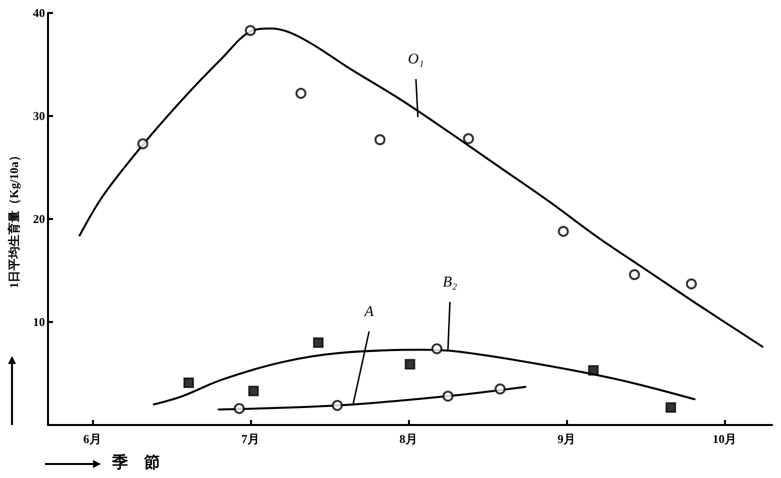 This screenshot has width=781, height=478. What do you see at coordinates (39, 13) in the screenshot?
I see `y-tick-label: 40` at bounding box center [39, 13].